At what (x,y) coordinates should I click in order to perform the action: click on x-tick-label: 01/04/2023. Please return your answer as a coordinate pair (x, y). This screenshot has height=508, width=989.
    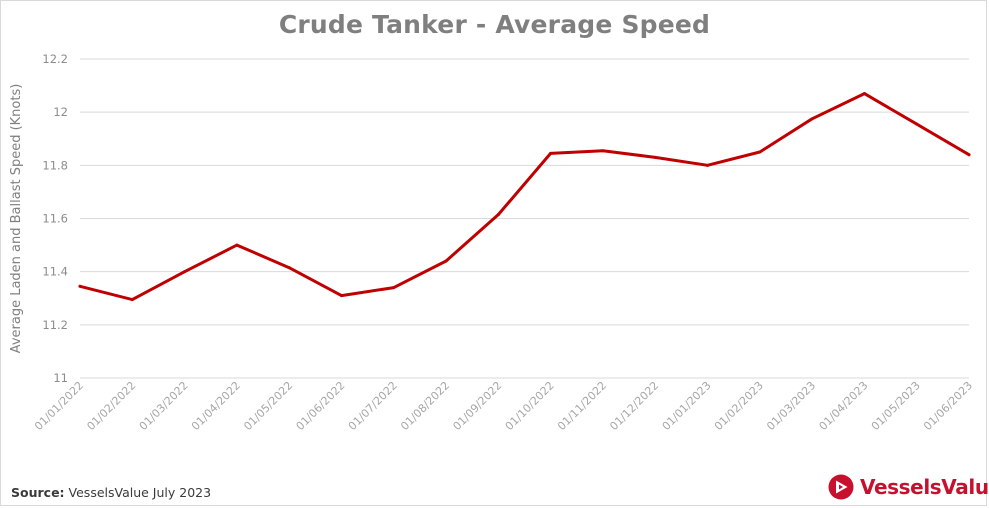
    Looking at the image, I should click on (844, 406).